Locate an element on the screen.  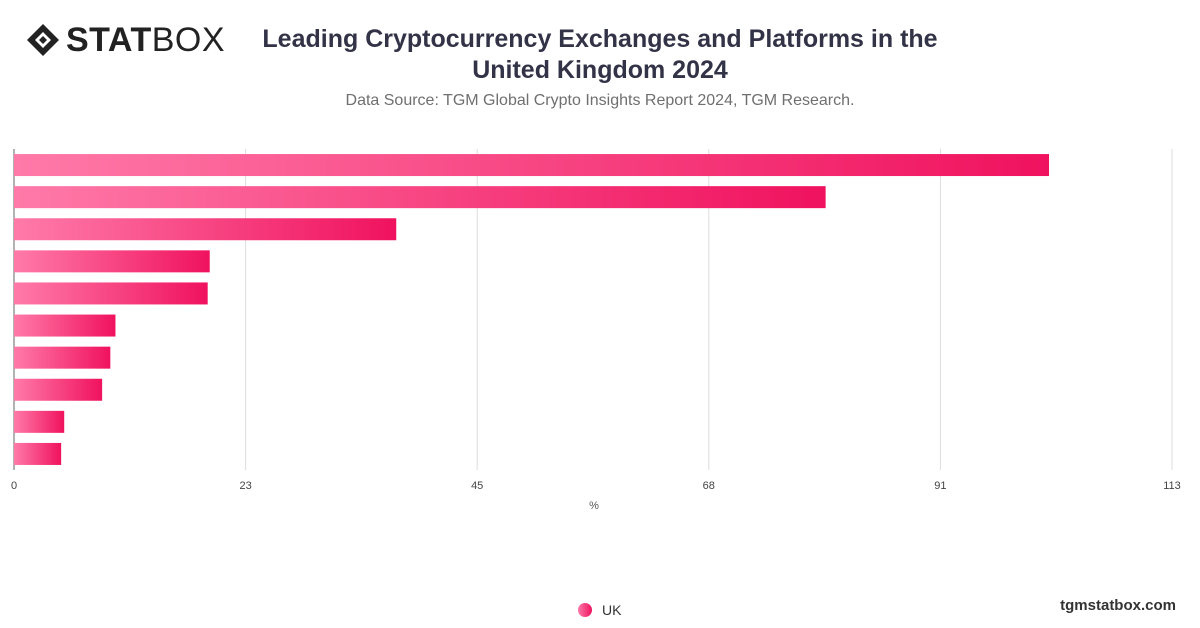
footer-site: tgmstatbox.com is located at coordinates (1118, 605).